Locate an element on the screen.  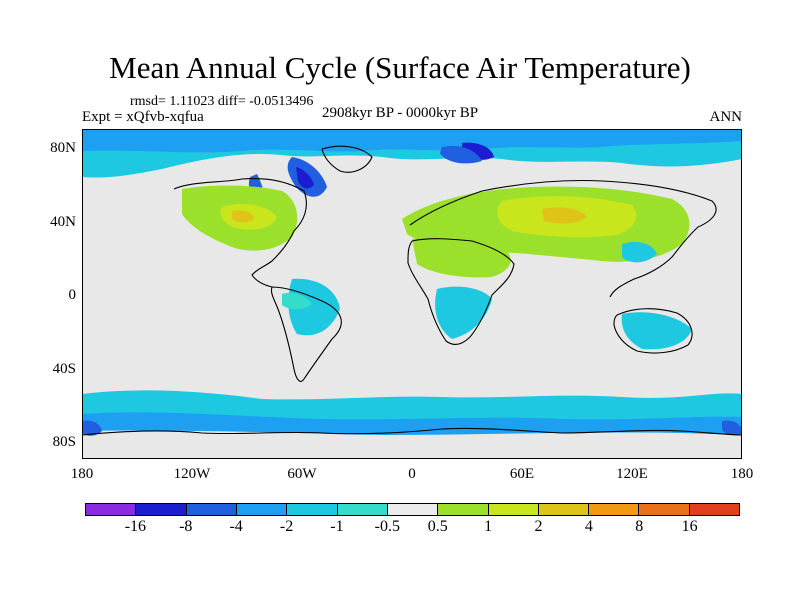
lon-label-0: 0 is located at coordinates (412, 474).